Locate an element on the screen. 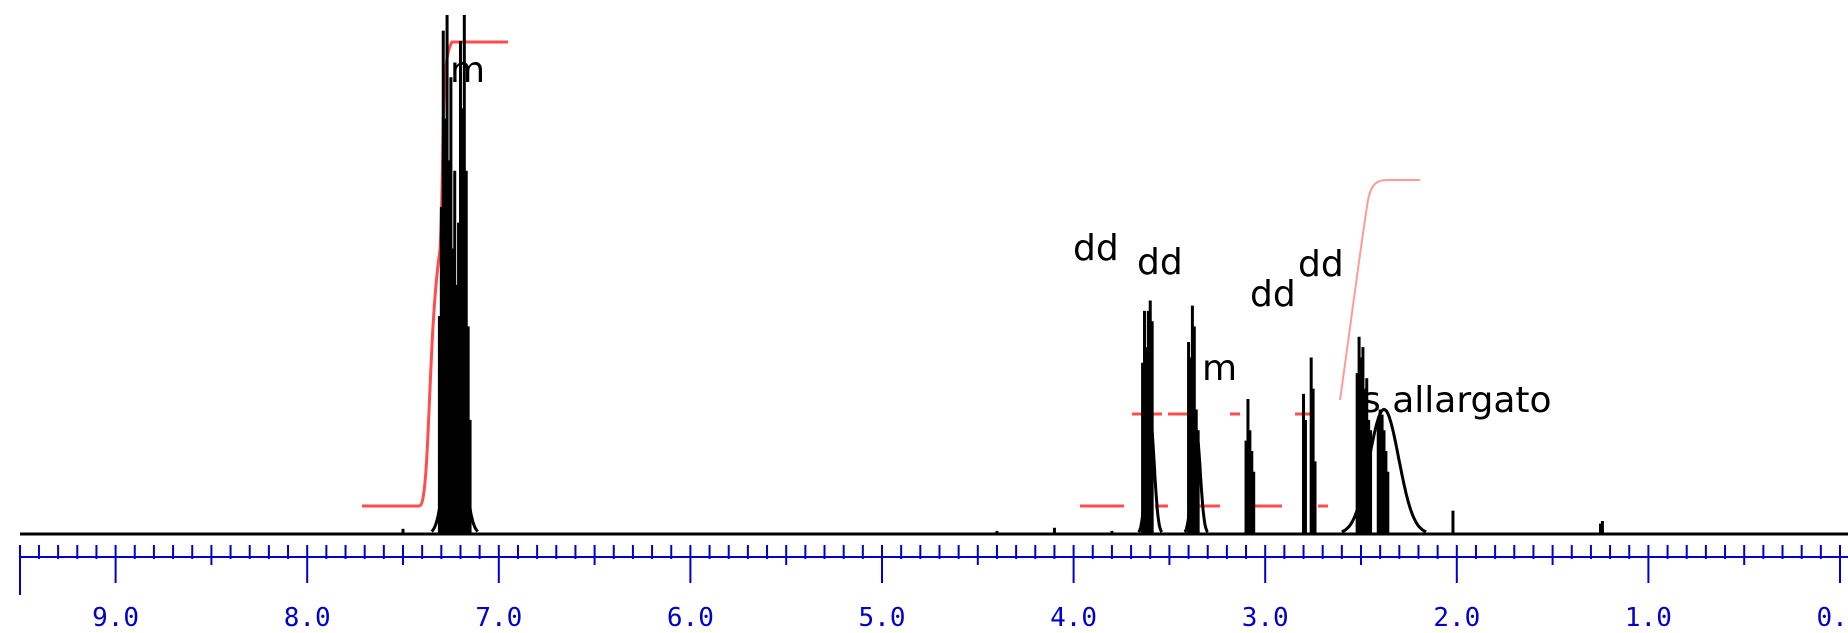  peak-label-dd-4: dd is located at coordinates (1321, 264).